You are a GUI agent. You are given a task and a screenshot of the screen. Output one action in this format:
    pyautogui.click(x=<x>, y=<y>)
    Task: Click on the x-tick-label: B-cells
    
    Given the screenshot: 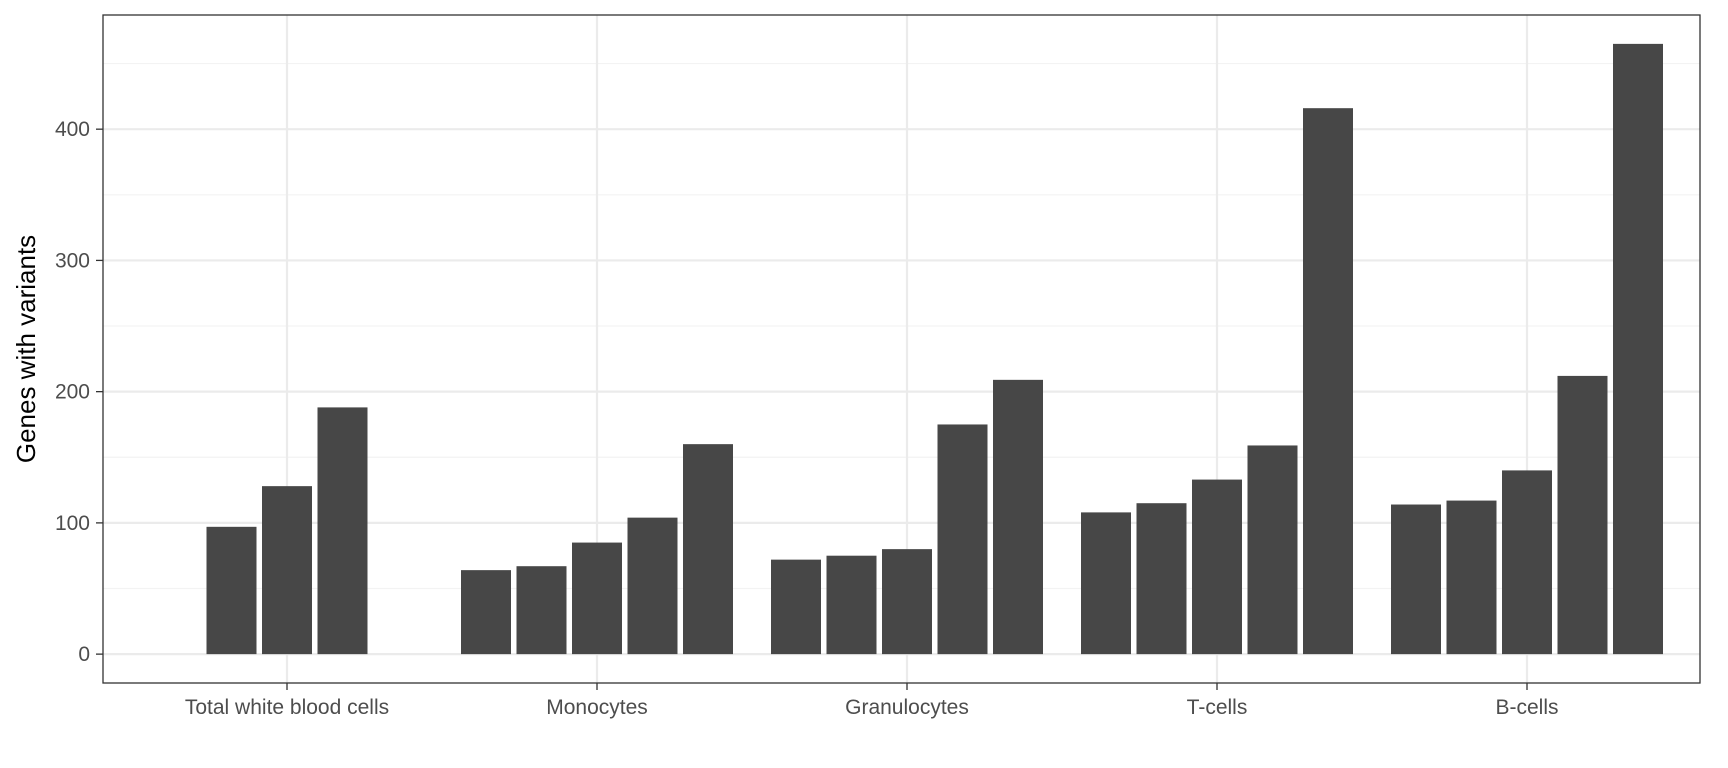 What is the action you would take?
    pyautogui.click(x=1526, y=707)
    